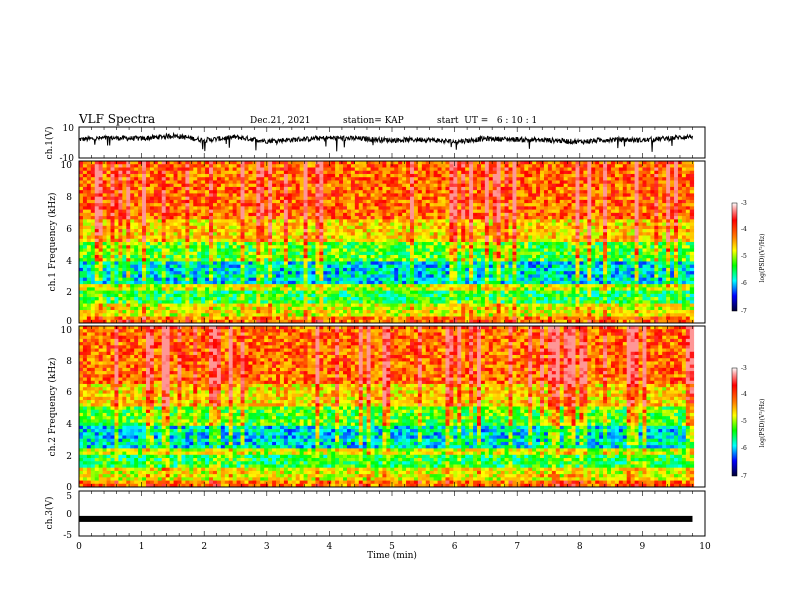 The image size is (792, 612). Describe the element at coordinates (375, 144) in the screenshot. I see `panel-ch1-voltage: 10 -10 ch.1(V)` at that location.